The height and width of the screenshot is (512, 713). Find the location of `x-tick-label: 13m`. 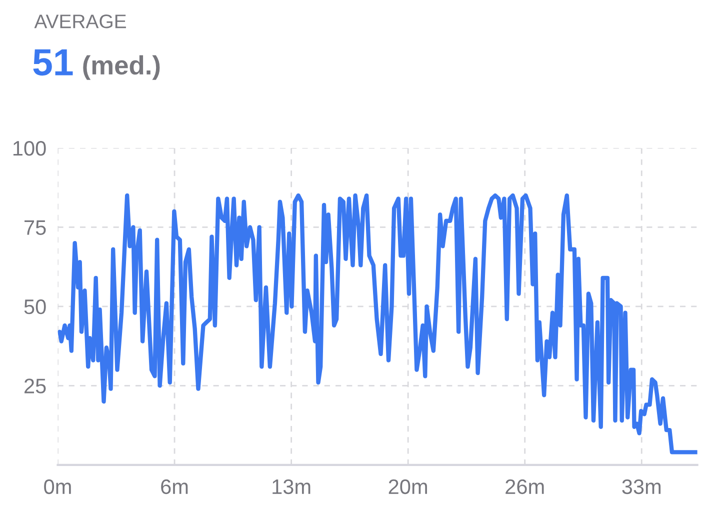

x-tick-label: 13m is located at coordinates (291, 486).